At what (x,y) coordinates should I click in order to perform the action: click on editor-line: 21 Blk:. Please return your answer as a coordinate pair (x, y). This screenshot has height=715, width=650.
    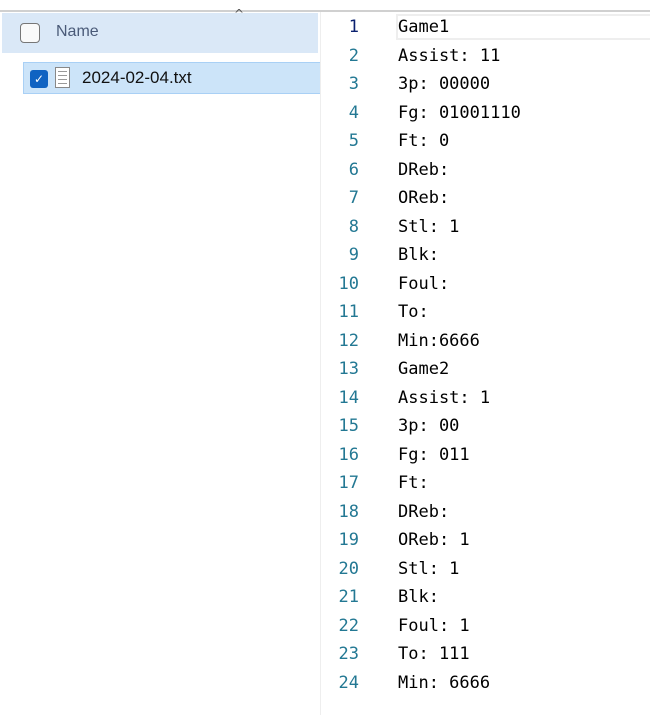
    Looking at the image, I should click on (485, 597).